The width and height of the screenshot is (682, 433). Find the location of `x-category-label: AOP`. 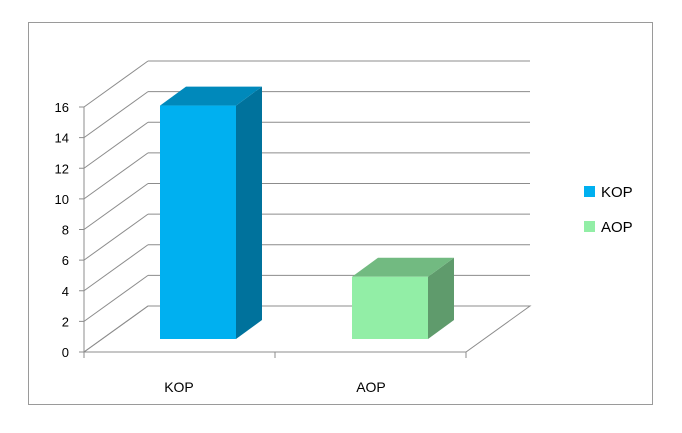

x-category-label: AOP is located at coordinates (371, 387).